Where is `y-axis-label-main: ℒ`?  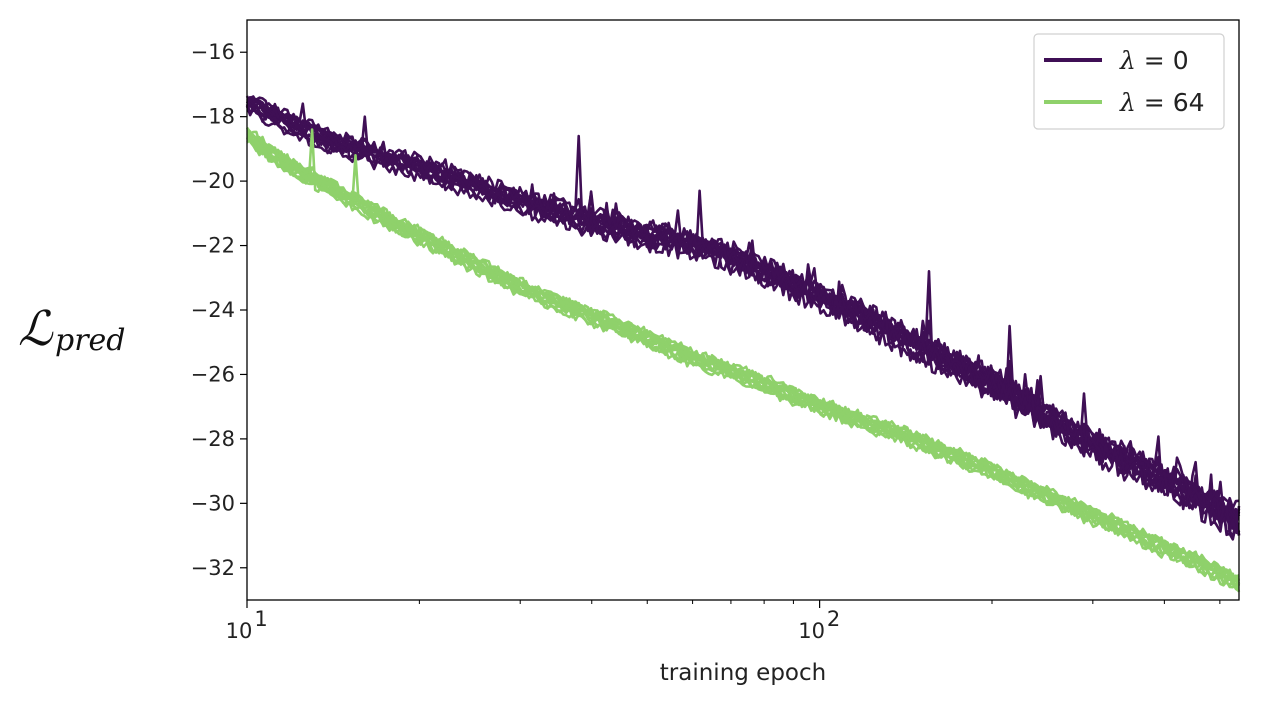 y-axis-label-main: ℒ is located at coordinates (36, 329).